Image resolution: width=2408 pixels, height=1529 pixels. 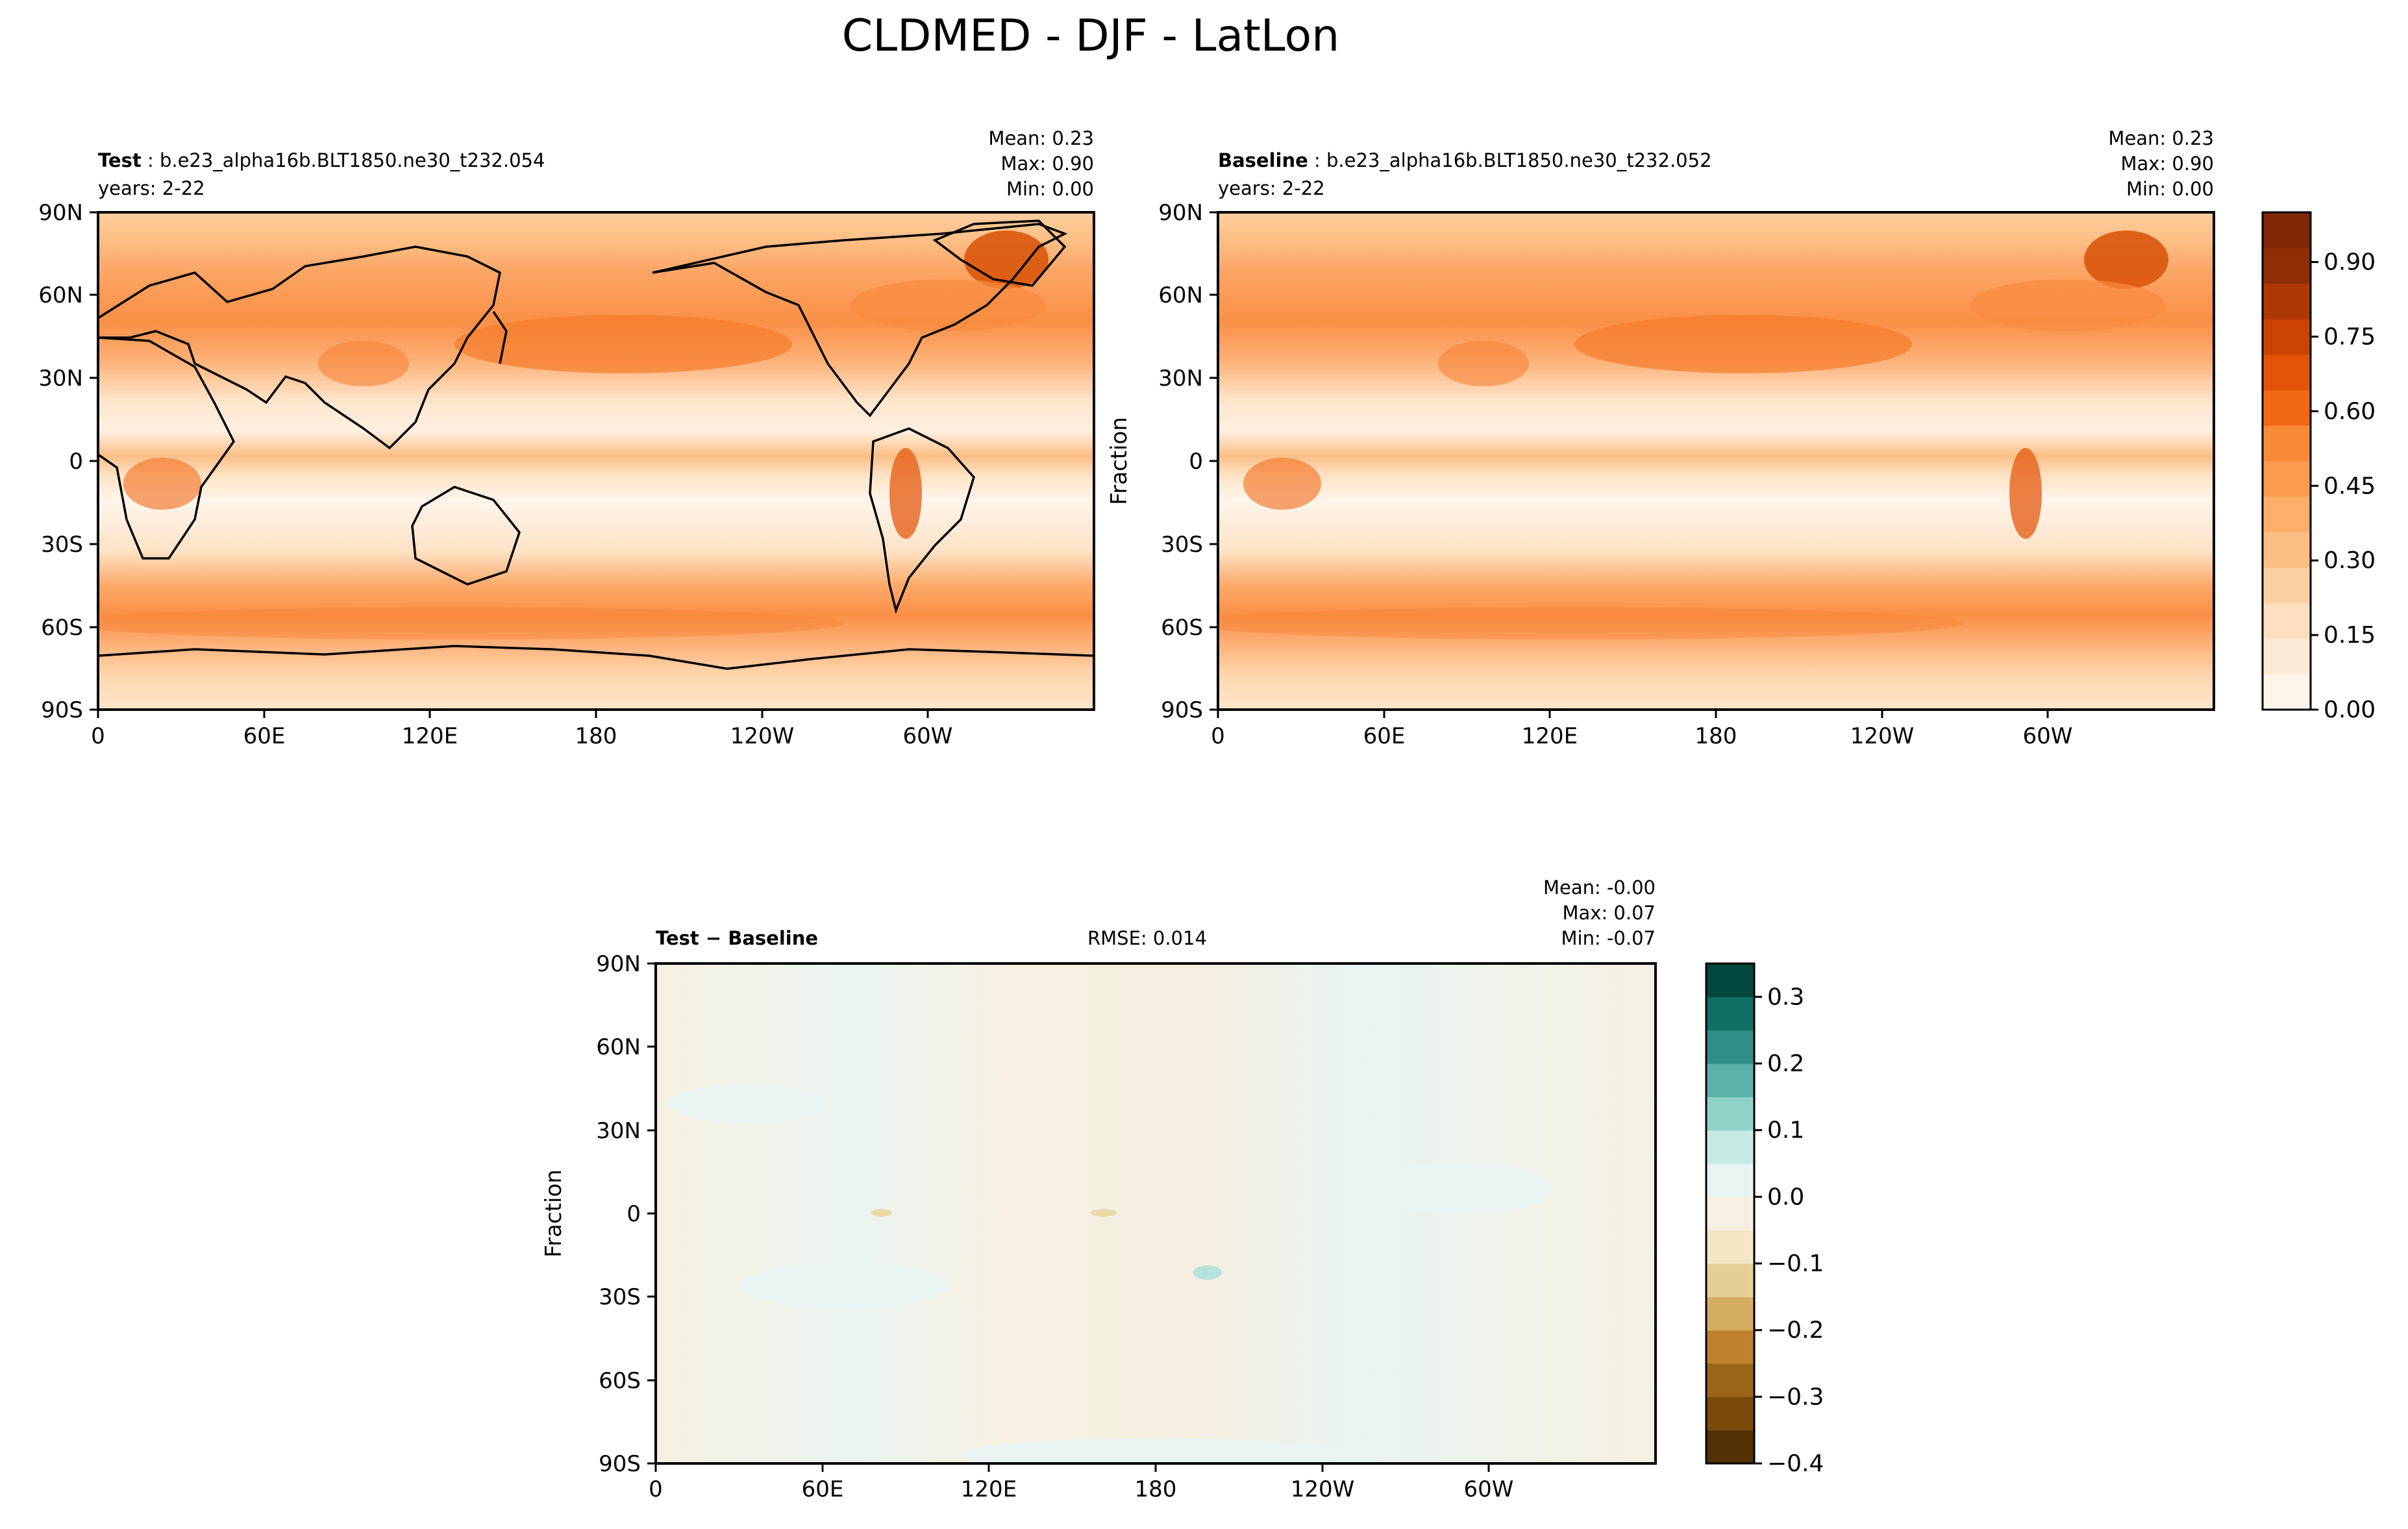 What do you see at coordinates (430, 736) in the screenshot?
I see `test-xtick-120e: 120E` at bounding box center [430, 736].